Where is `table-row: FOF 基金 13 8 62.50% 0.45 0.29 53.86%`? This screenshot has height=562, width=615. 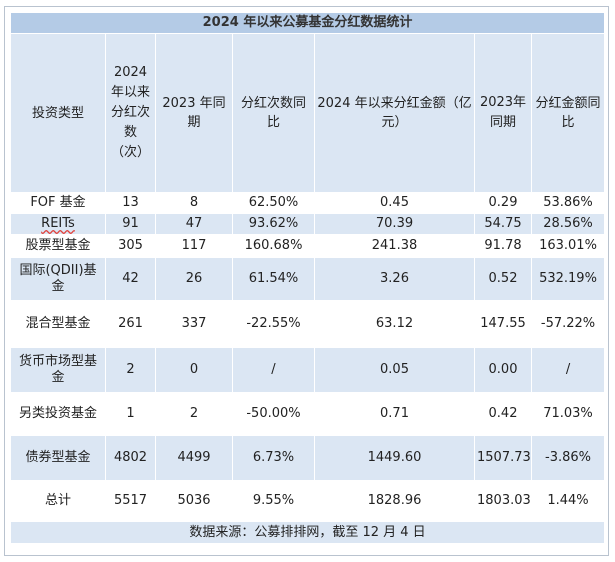
table-row: FOF 基金 13 8 62.50% 0.45 0.29 53.86% is located at coordinates (308, 203).